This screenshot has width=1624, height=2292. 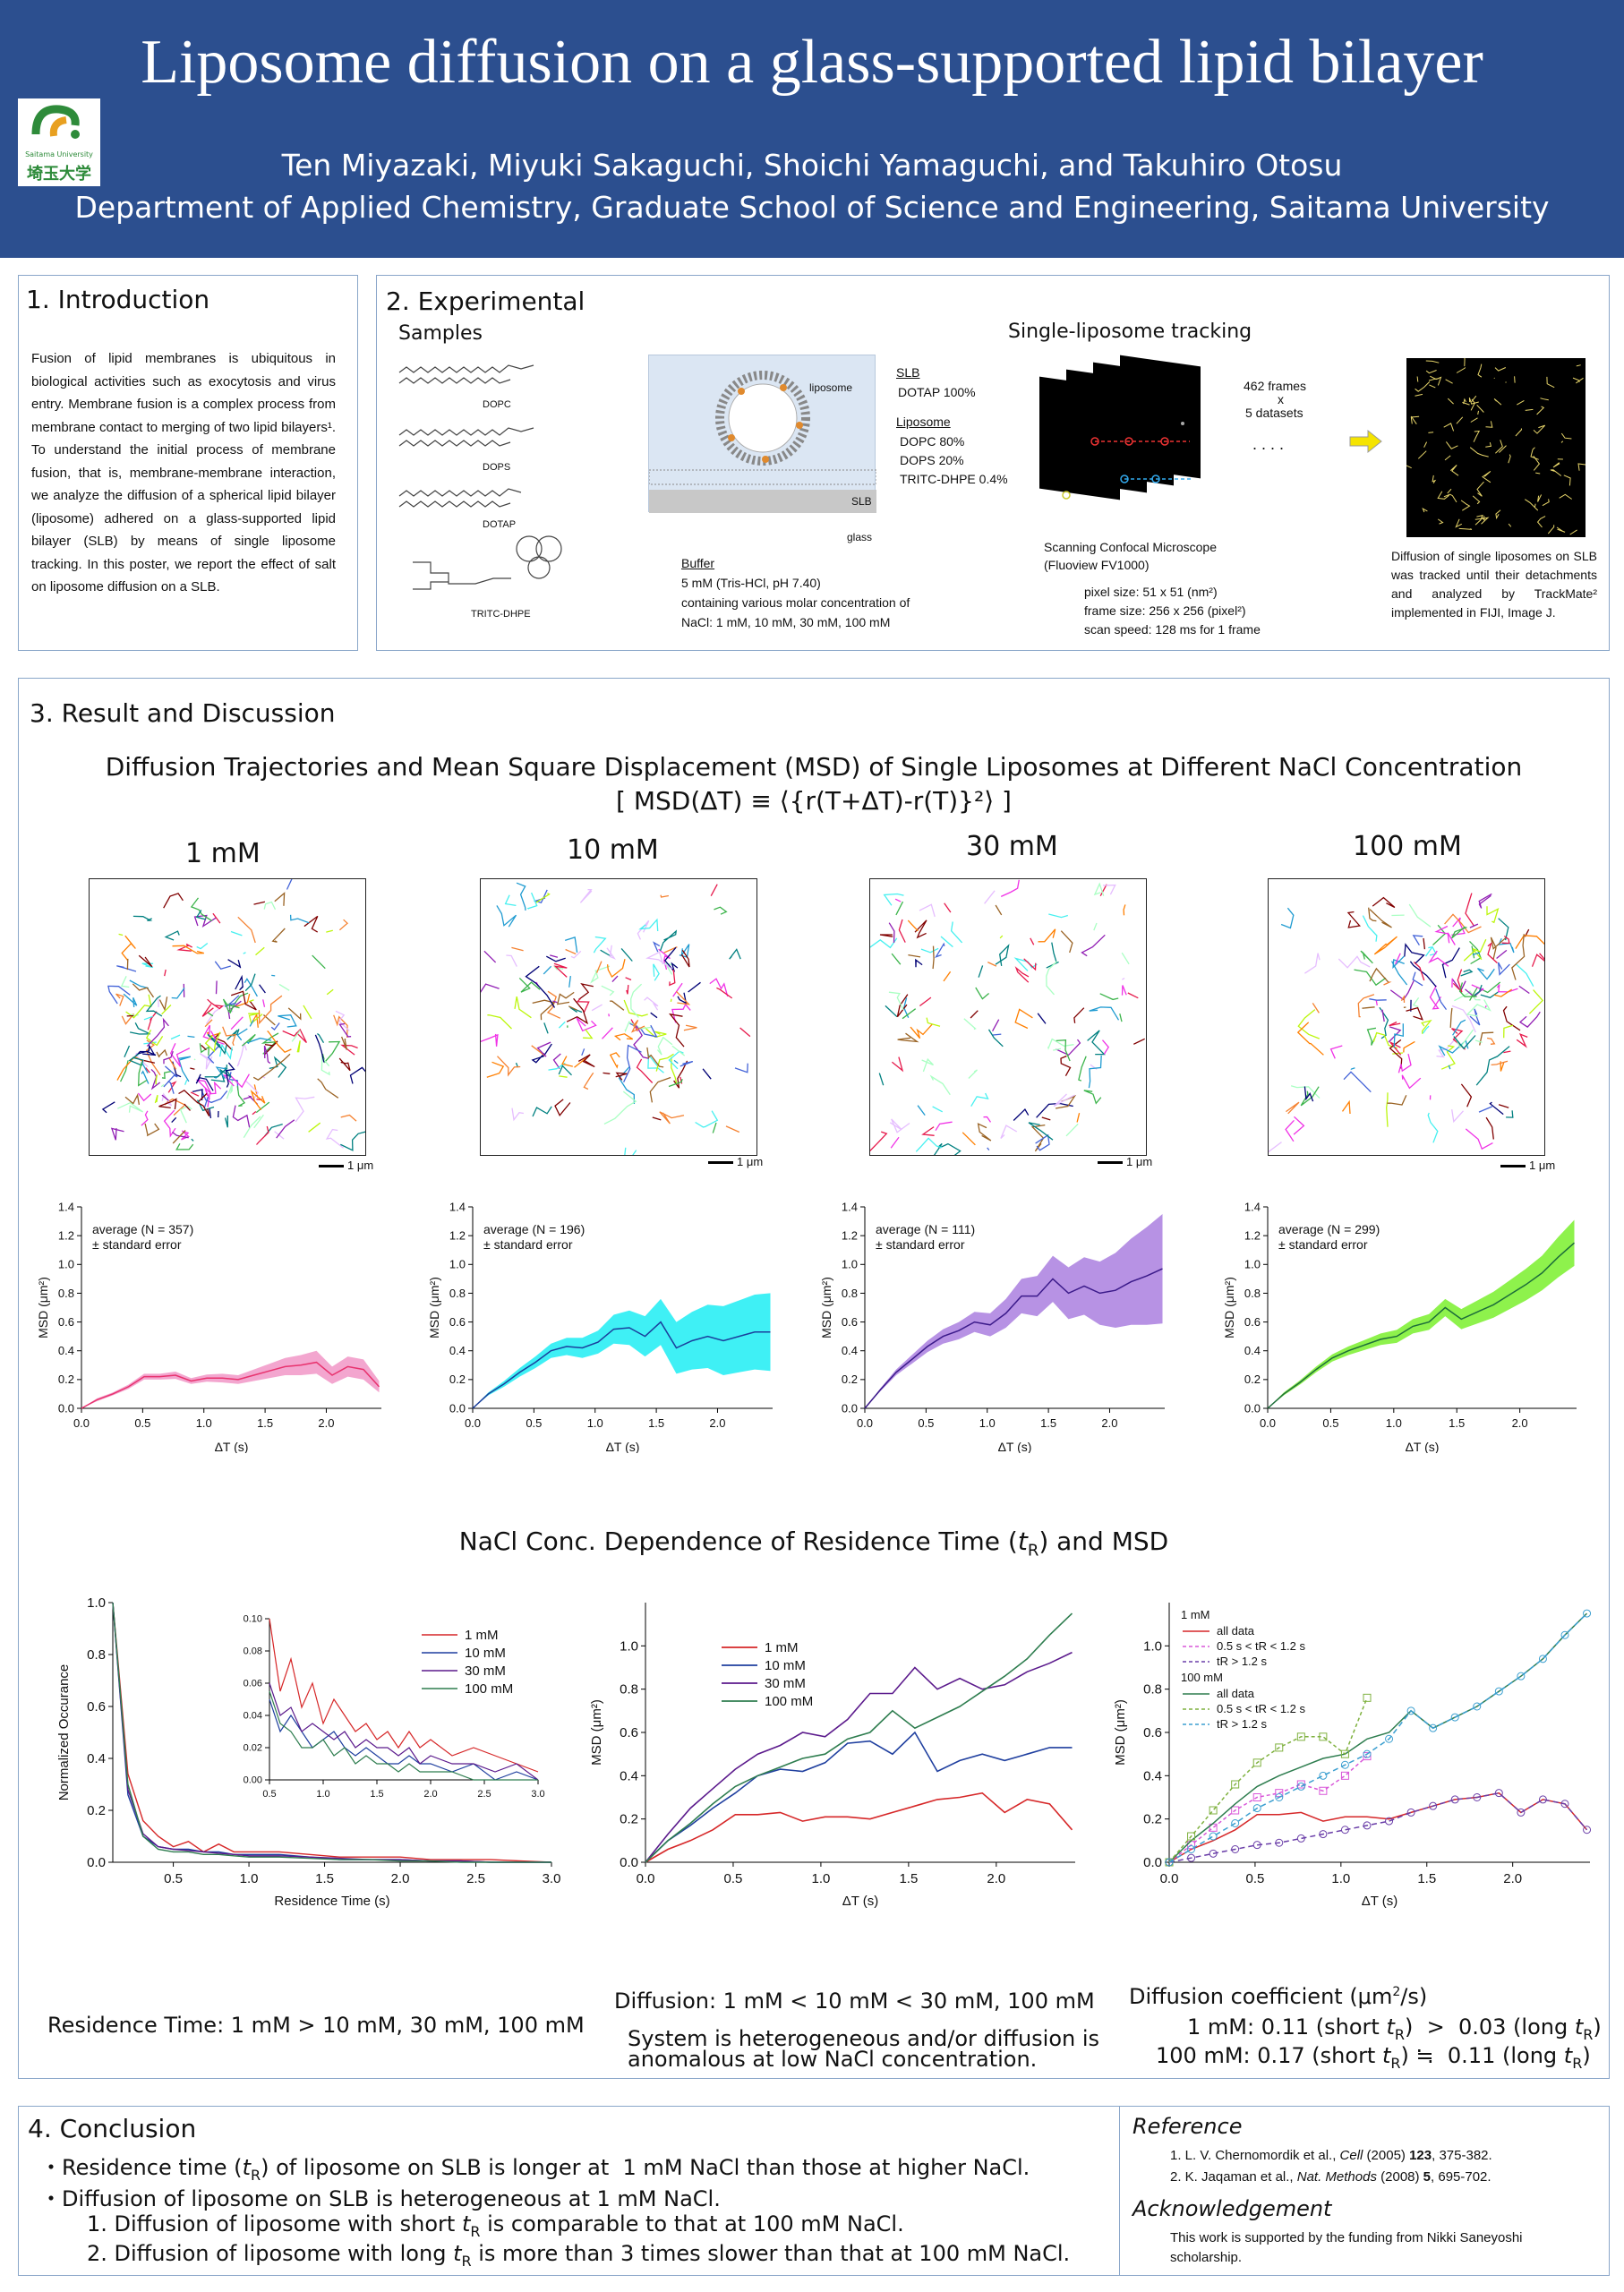 I want to click on residence-series-line, so click(x=332, y=1732).